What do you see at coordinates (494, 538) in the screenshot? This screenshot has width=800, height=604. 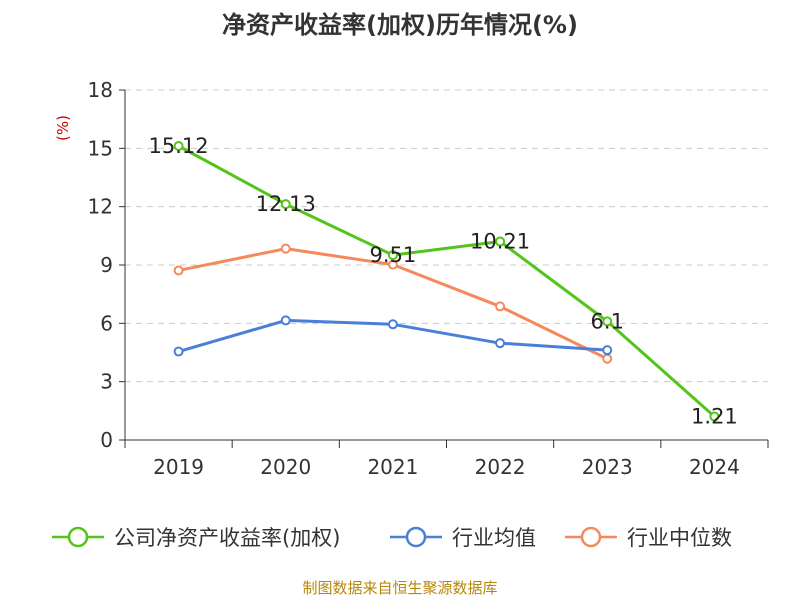 I see `legend-label: 行业均值` at bounding box center [494, 538].